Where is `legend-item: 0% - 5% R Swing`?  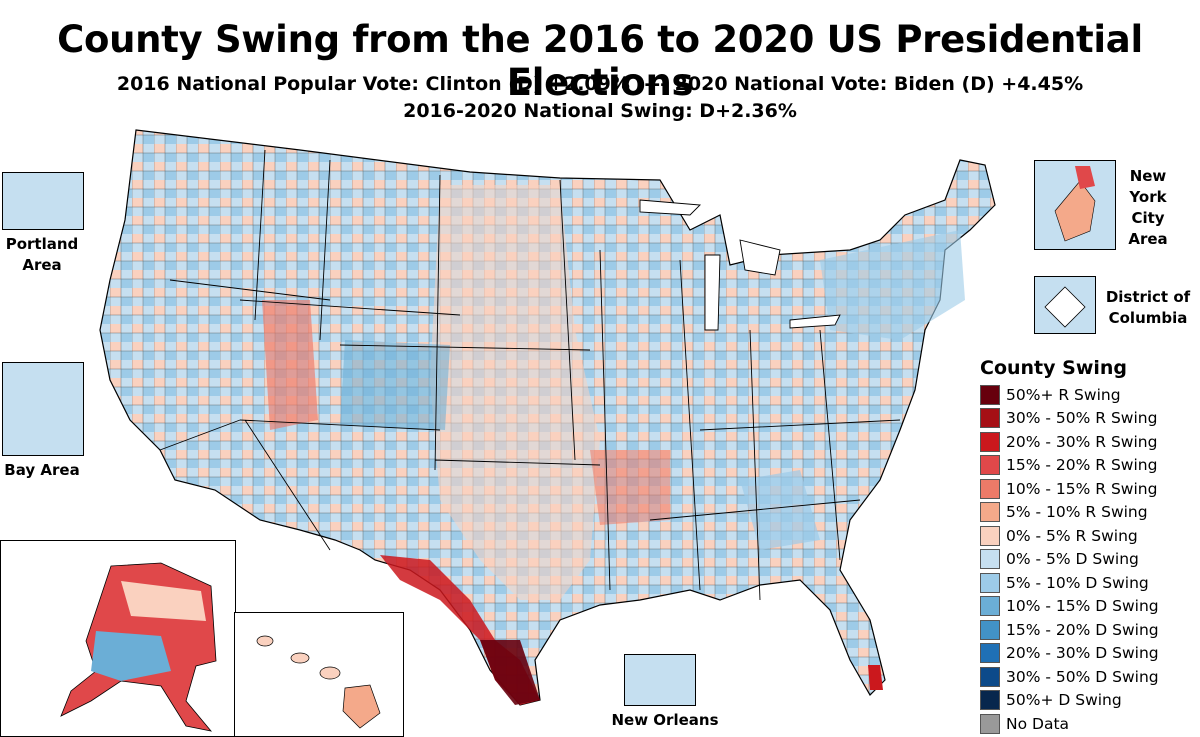 legend-item: 0% - 5% R Swing is located at coordinates (1087, 536).